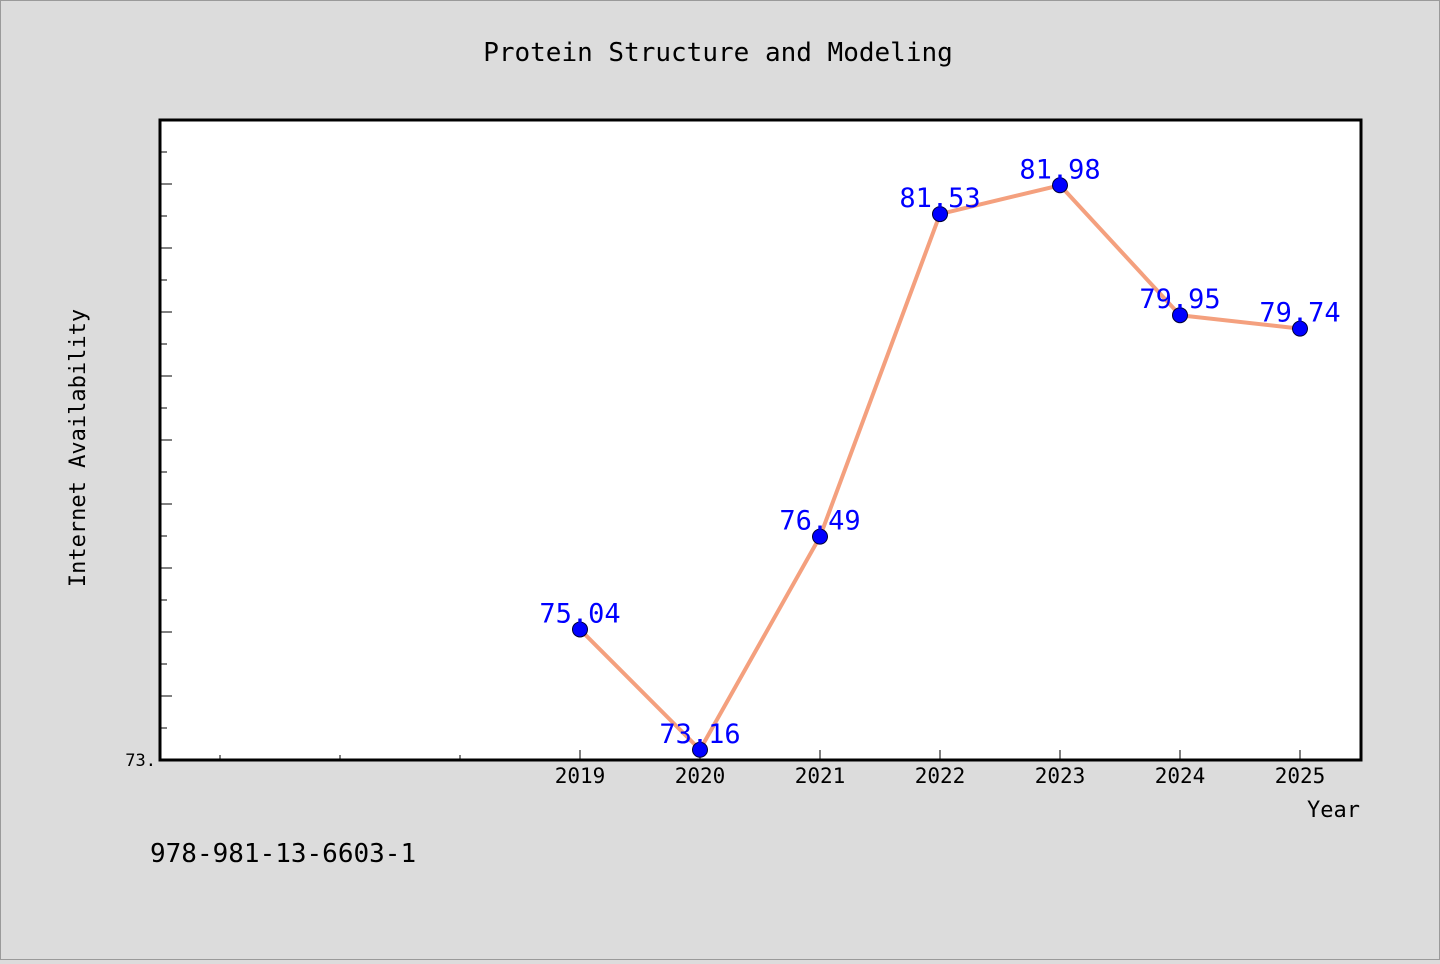 The width and height of the screenshot is (1440, 964). What do you see at coordinates (1299, 313) in the screenshot?
I see `data-label: 79.74` at bounding box center [1299, 313].